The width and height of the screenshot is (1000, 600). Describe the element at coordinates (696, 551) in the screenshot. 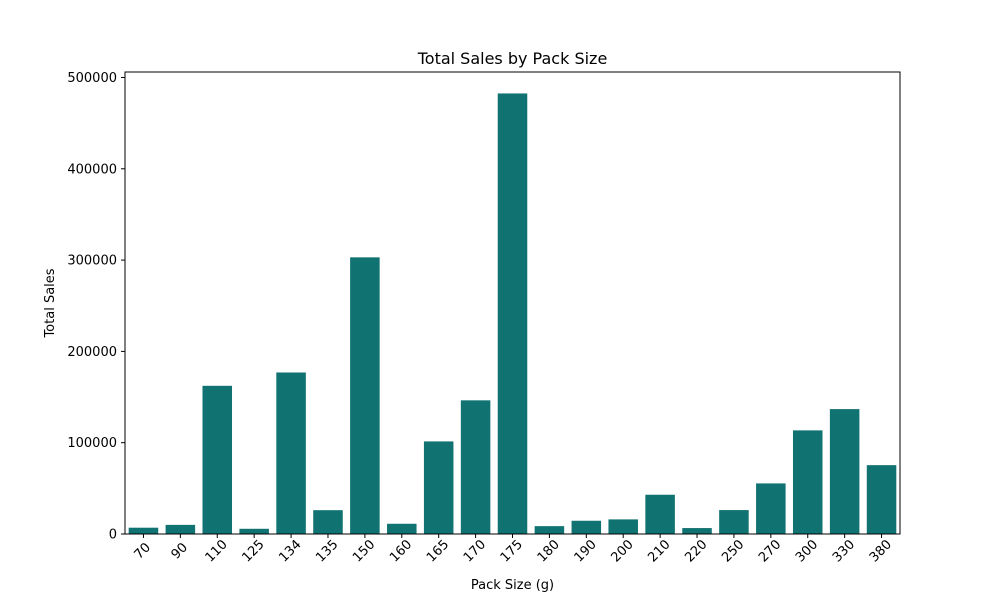

I see `x-tick-label-220: 220` at that location.